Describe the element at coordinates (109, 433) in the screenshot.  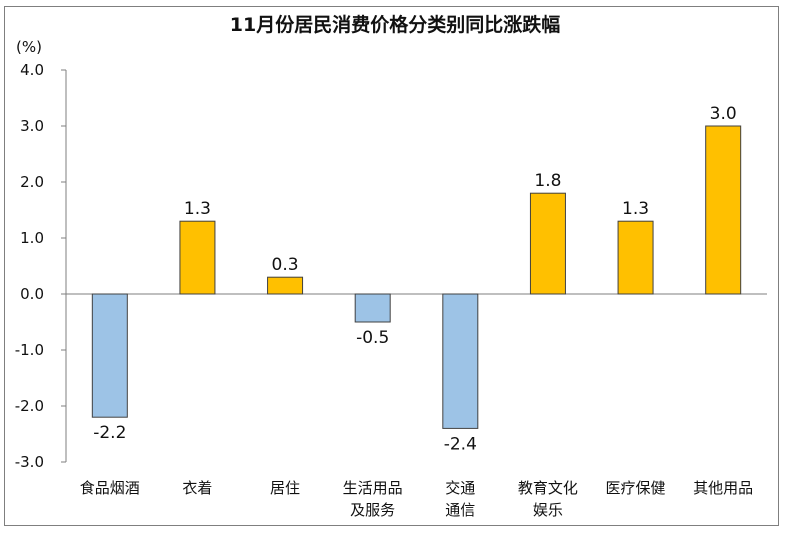
I see `data-label: -2.2` at that location.